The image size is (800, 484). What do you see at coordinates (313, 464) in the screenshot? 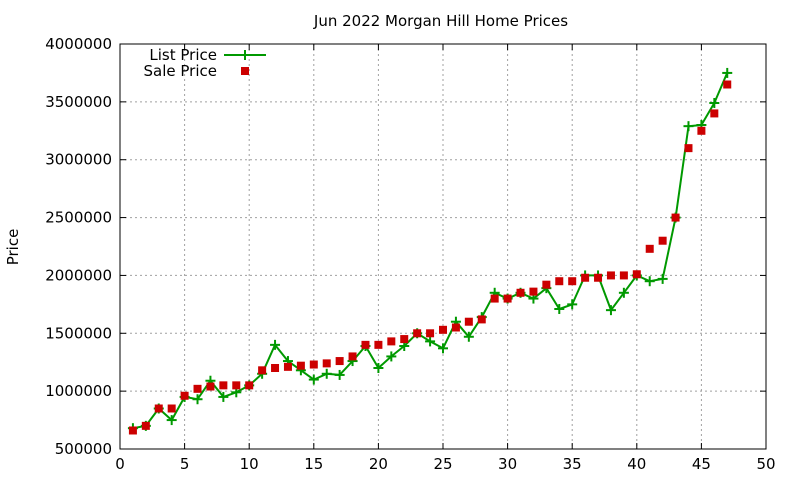
I see `x-tick-label: 15` at bounding box center [313, 464].